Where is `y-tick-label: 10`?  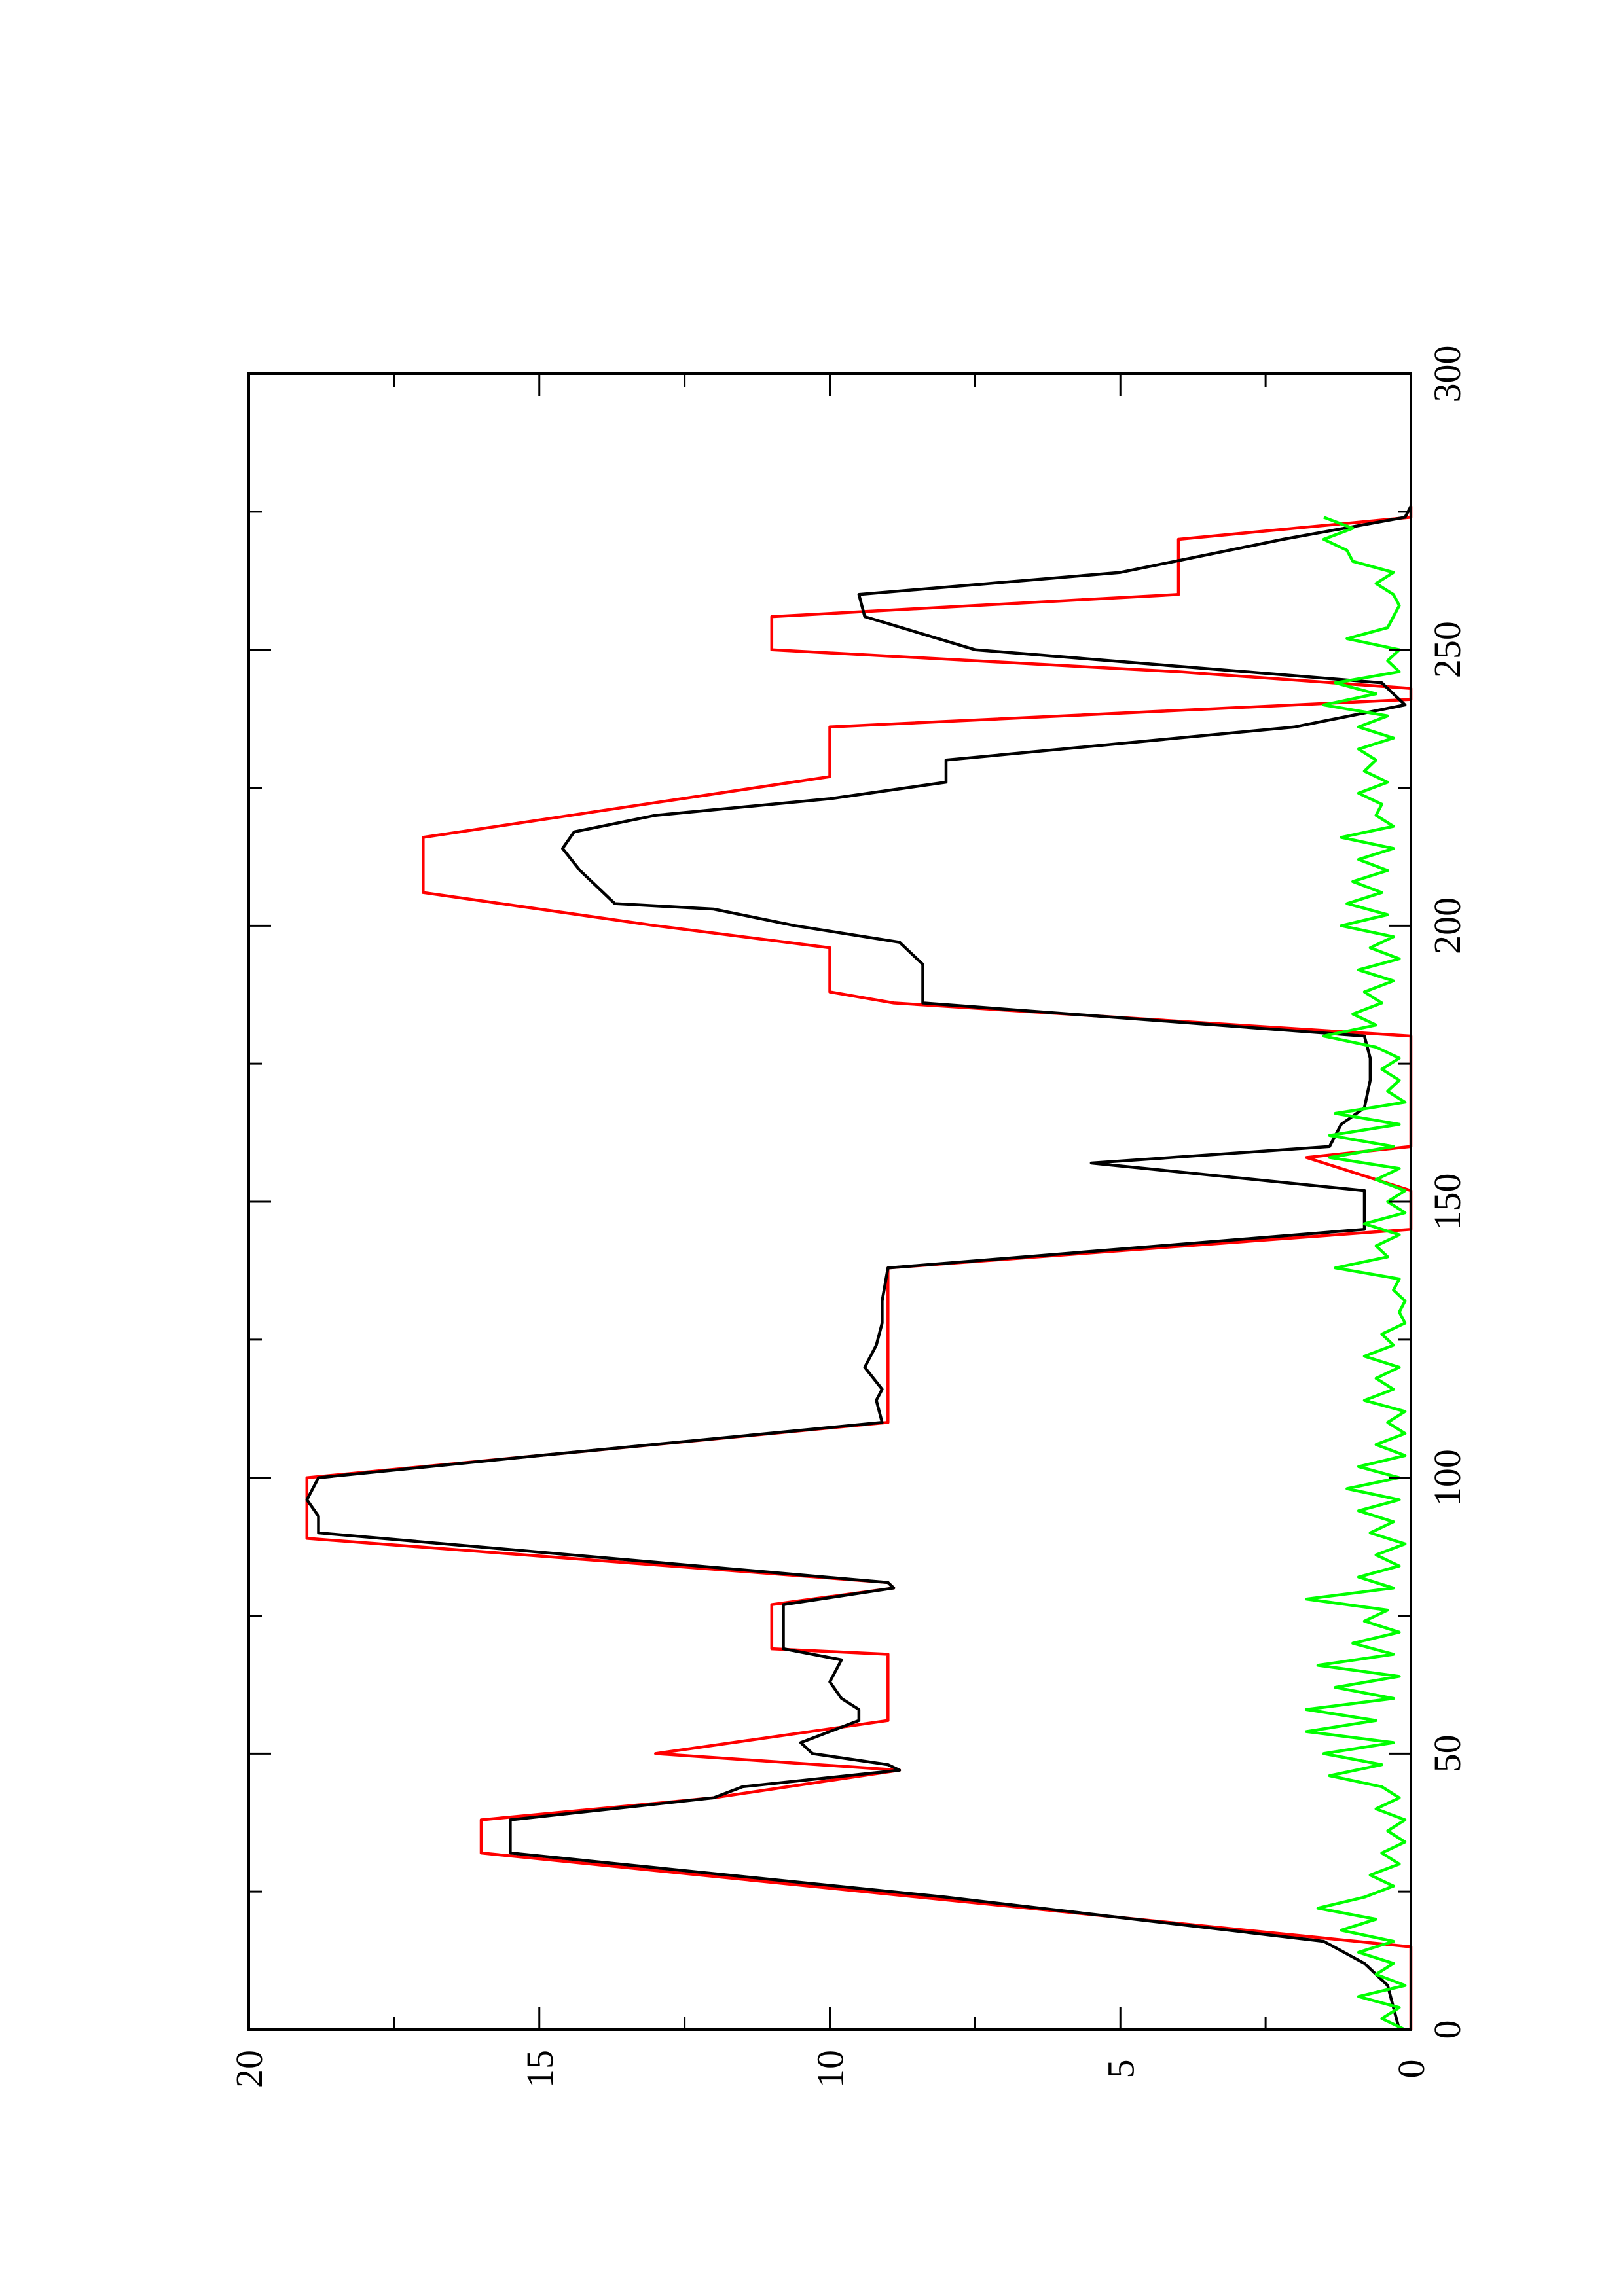 y-tick-label: 10 is located at coordinates (830, 2069).